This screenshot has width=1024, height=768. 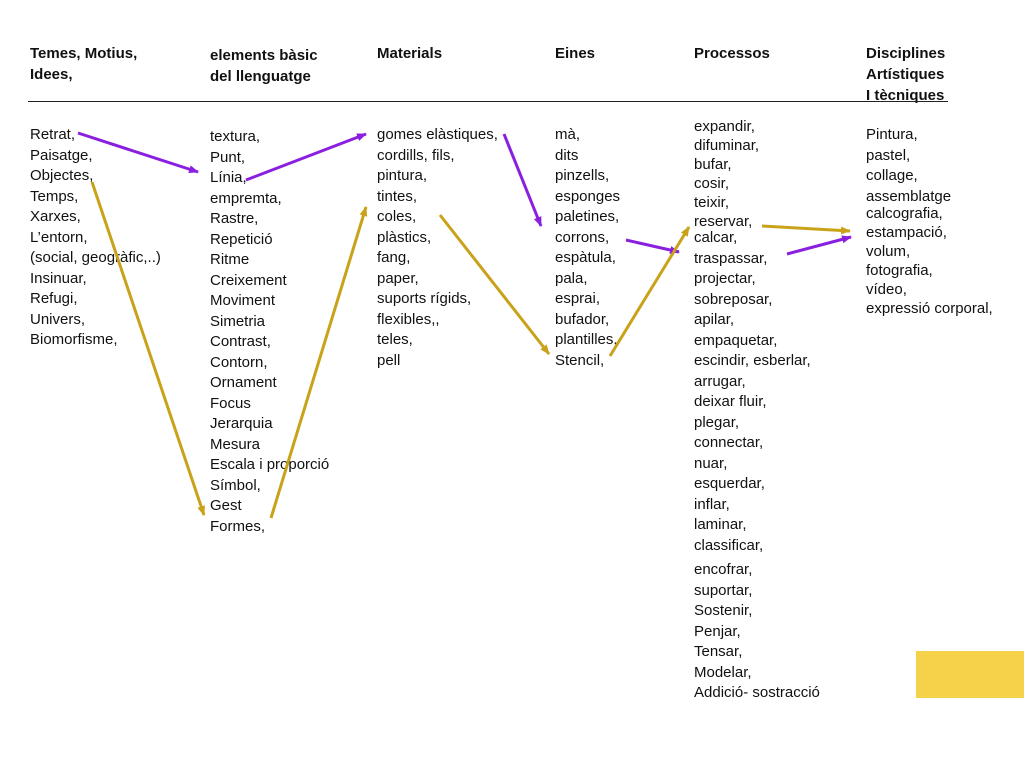 What do you see at coordinates (712, 202) in the screenshot?
I see `list-item: teixir,` at bounding box center [712, 202].